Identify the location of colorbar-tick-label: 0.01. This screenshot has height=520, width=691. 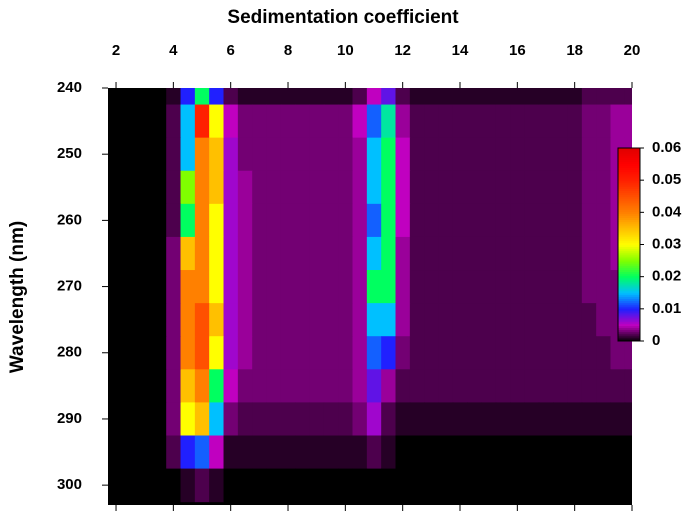
(666, 308).